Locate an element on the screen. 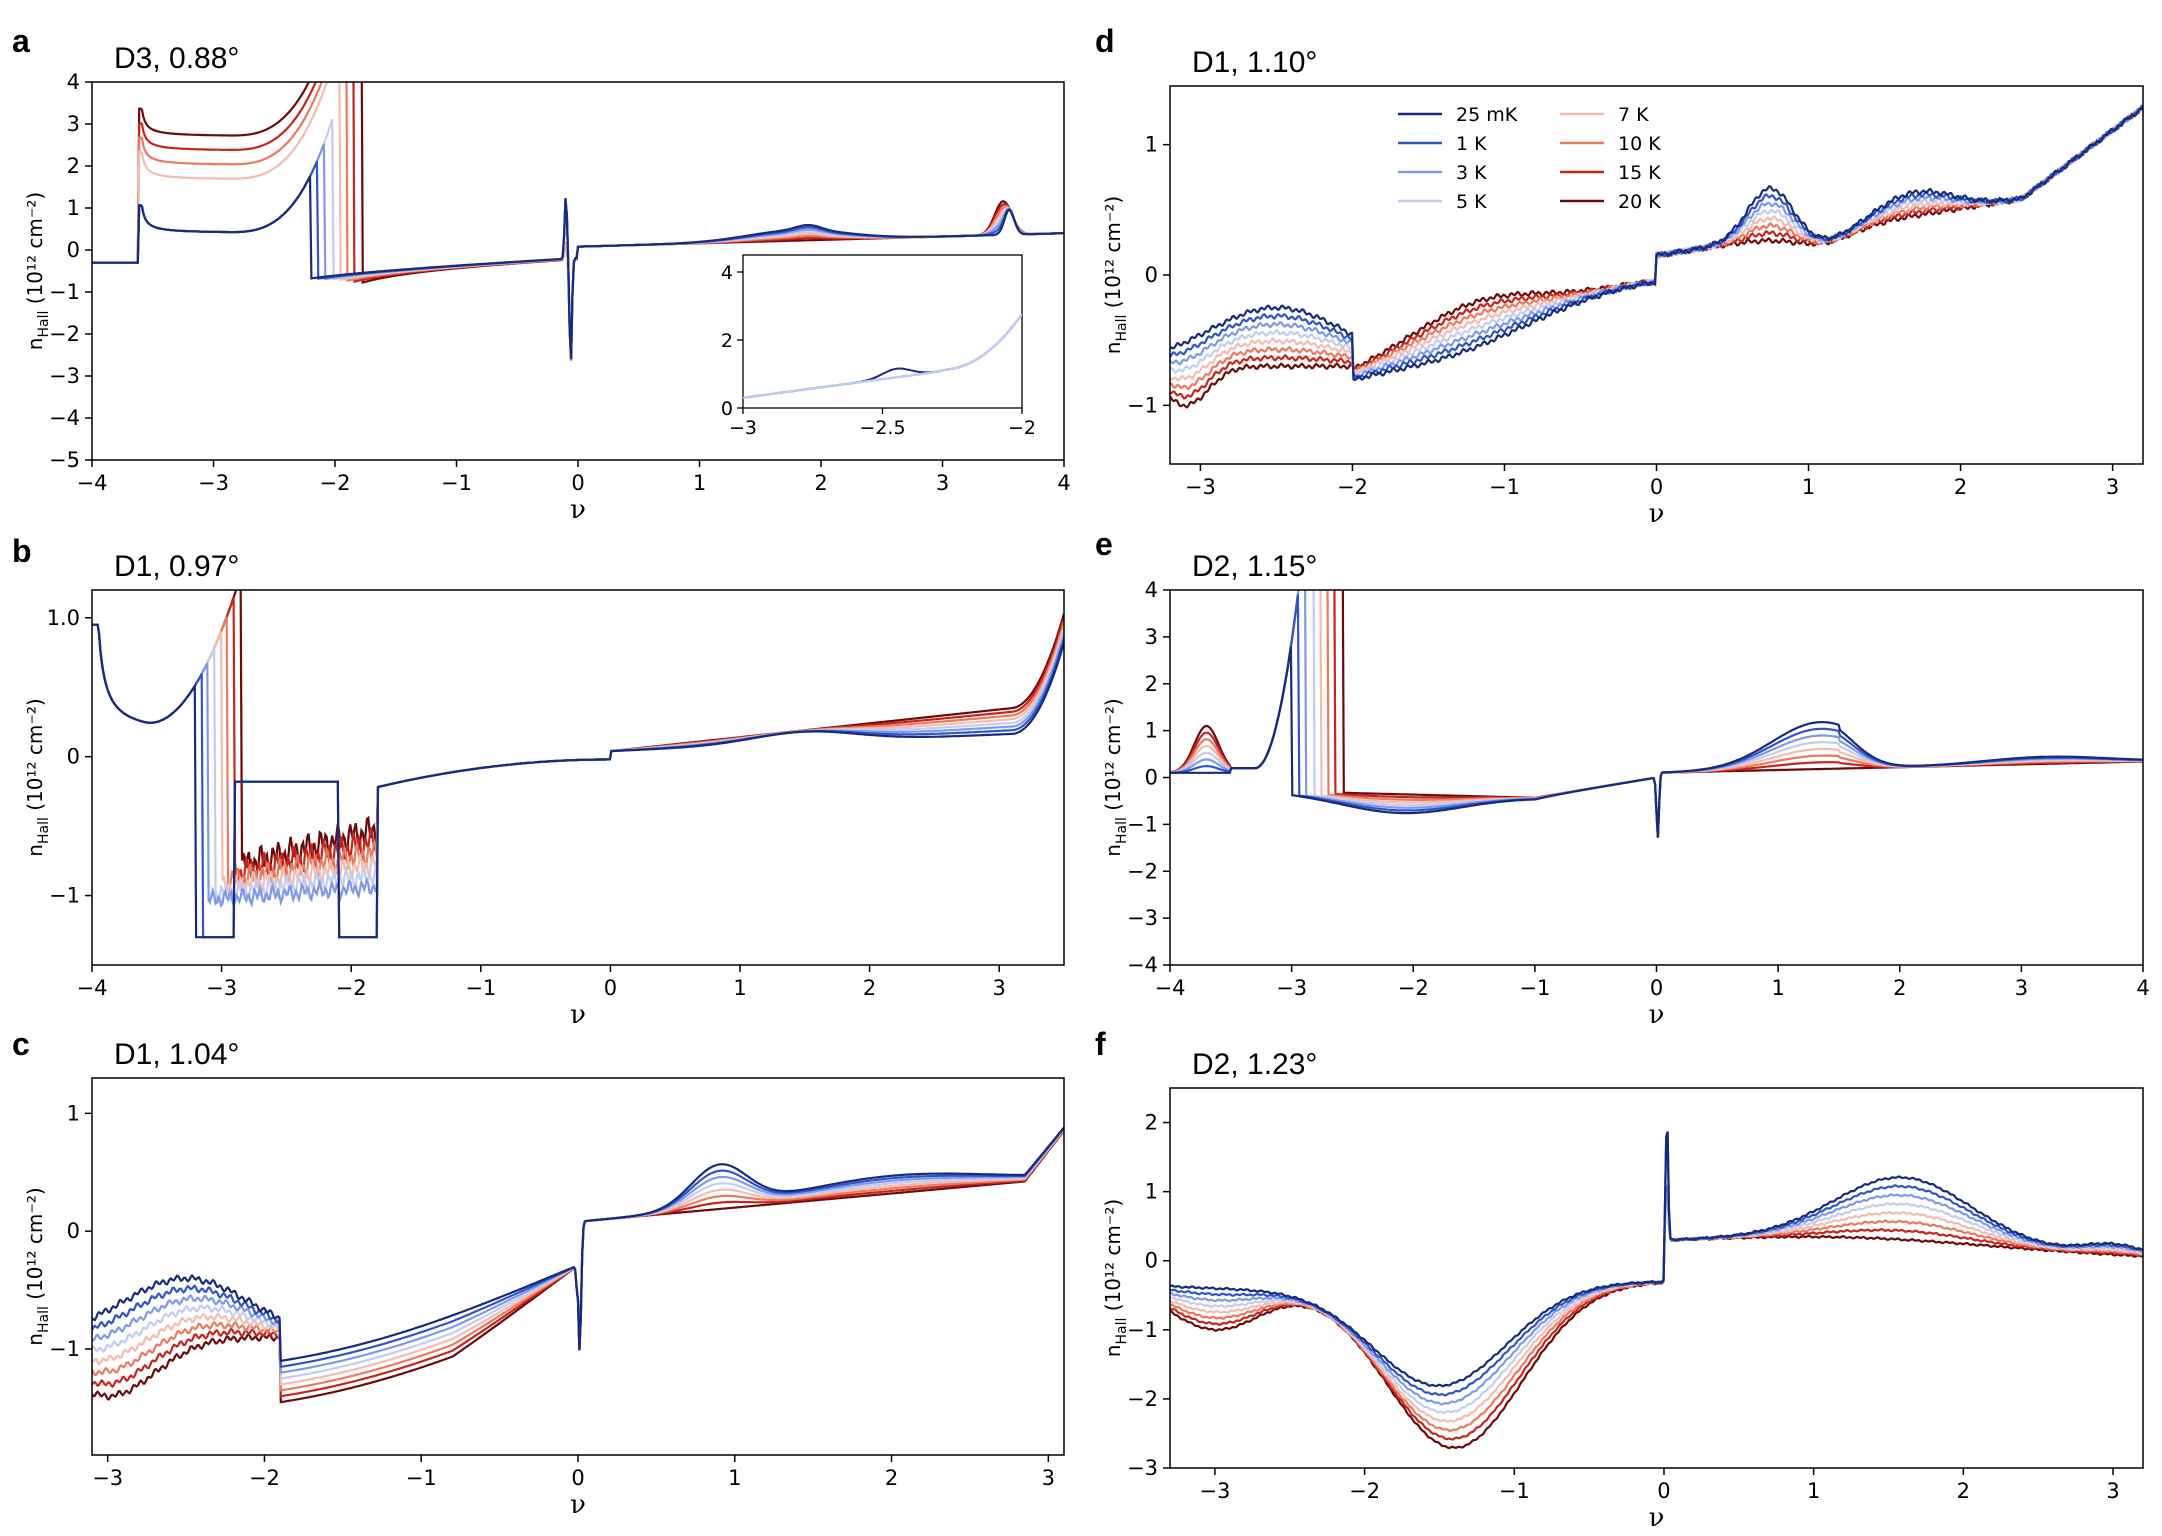 This screenshot has width=2162, height=1536. series-line-7K is located at coordinates (1656, 714).